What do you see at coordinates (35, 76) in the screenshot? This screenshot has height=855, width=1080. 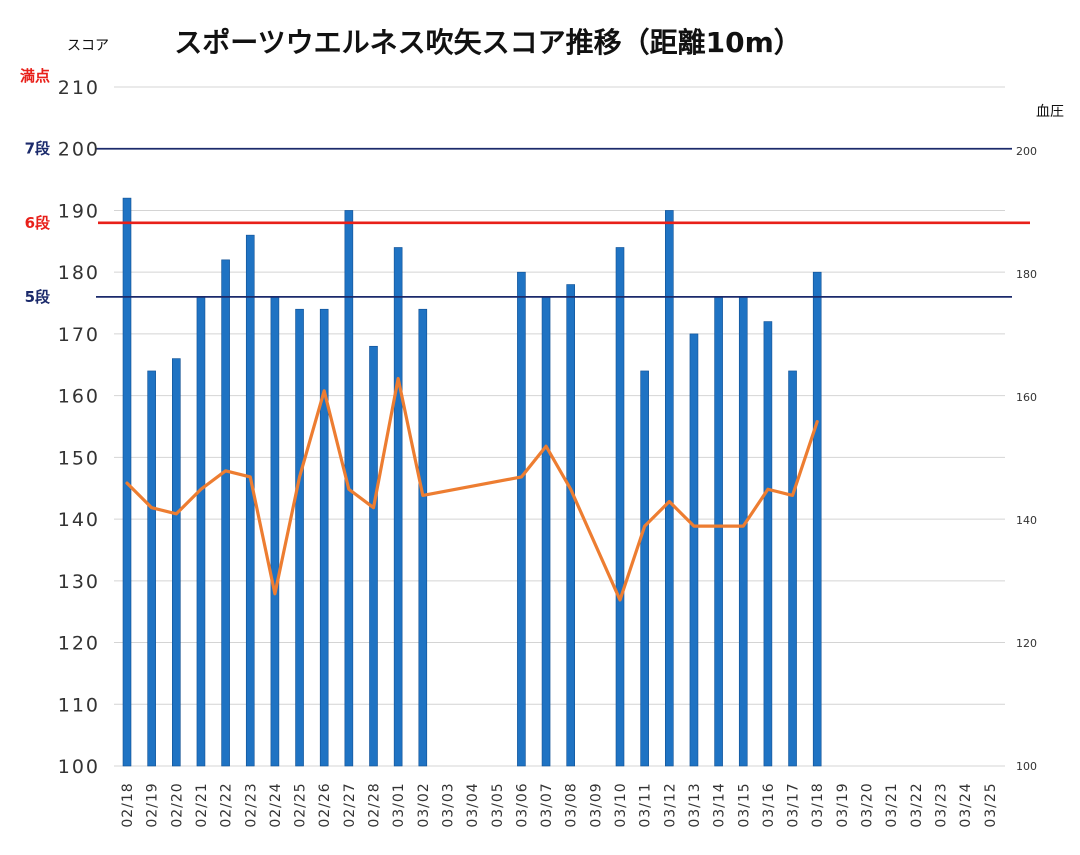 I see `reference-label: 満点` at bounding box center [35, 76].